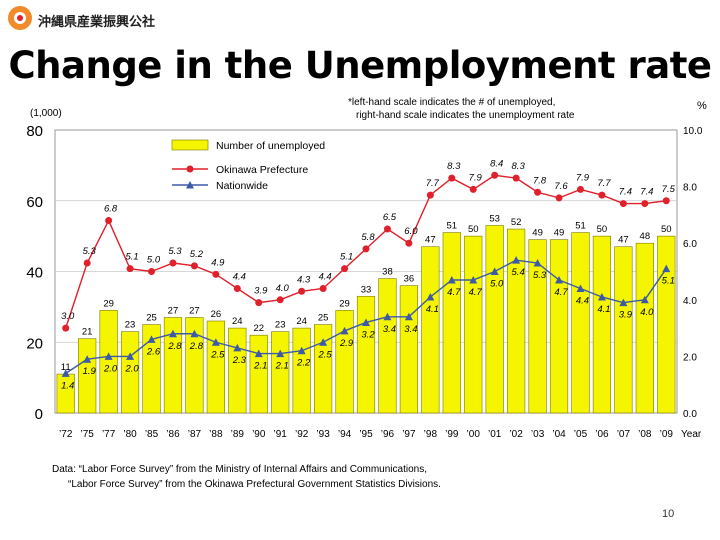 This screenshot has height=540, width=720. Describe the element at coordinates (411, 231) in the screenshot. I see `okinawa-value-label: 6.0` at that location.